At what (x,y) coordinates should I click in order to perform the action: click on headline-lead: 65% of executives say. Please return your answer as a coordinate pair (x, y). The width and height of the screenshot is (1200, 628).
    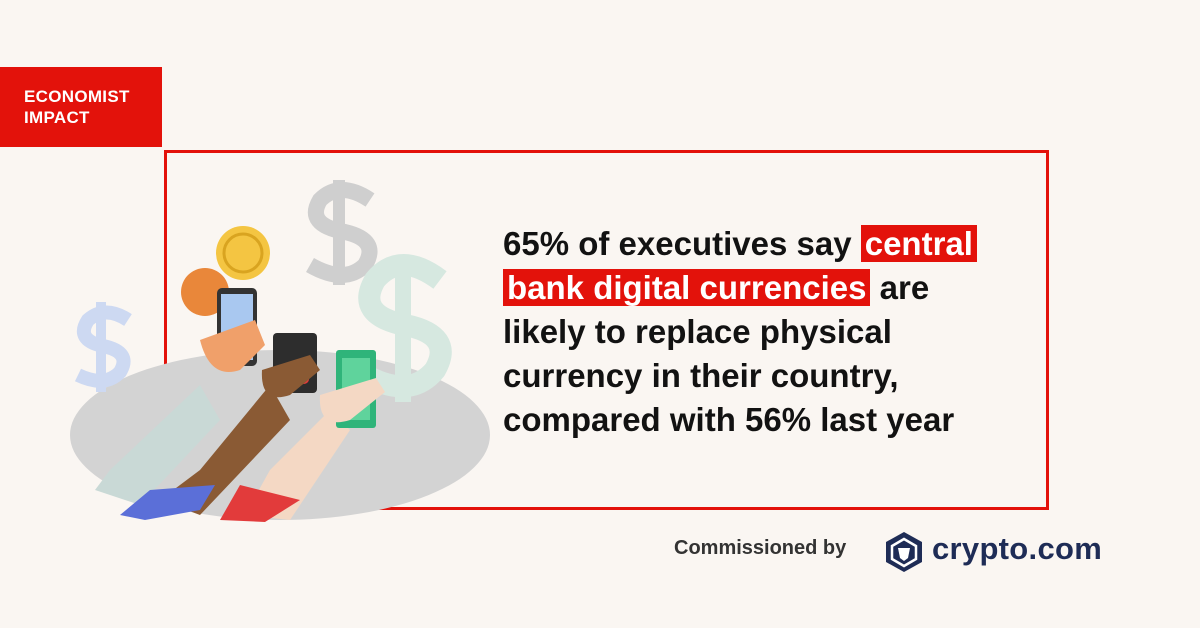
    Looking at the image, I should click on (677, 243).